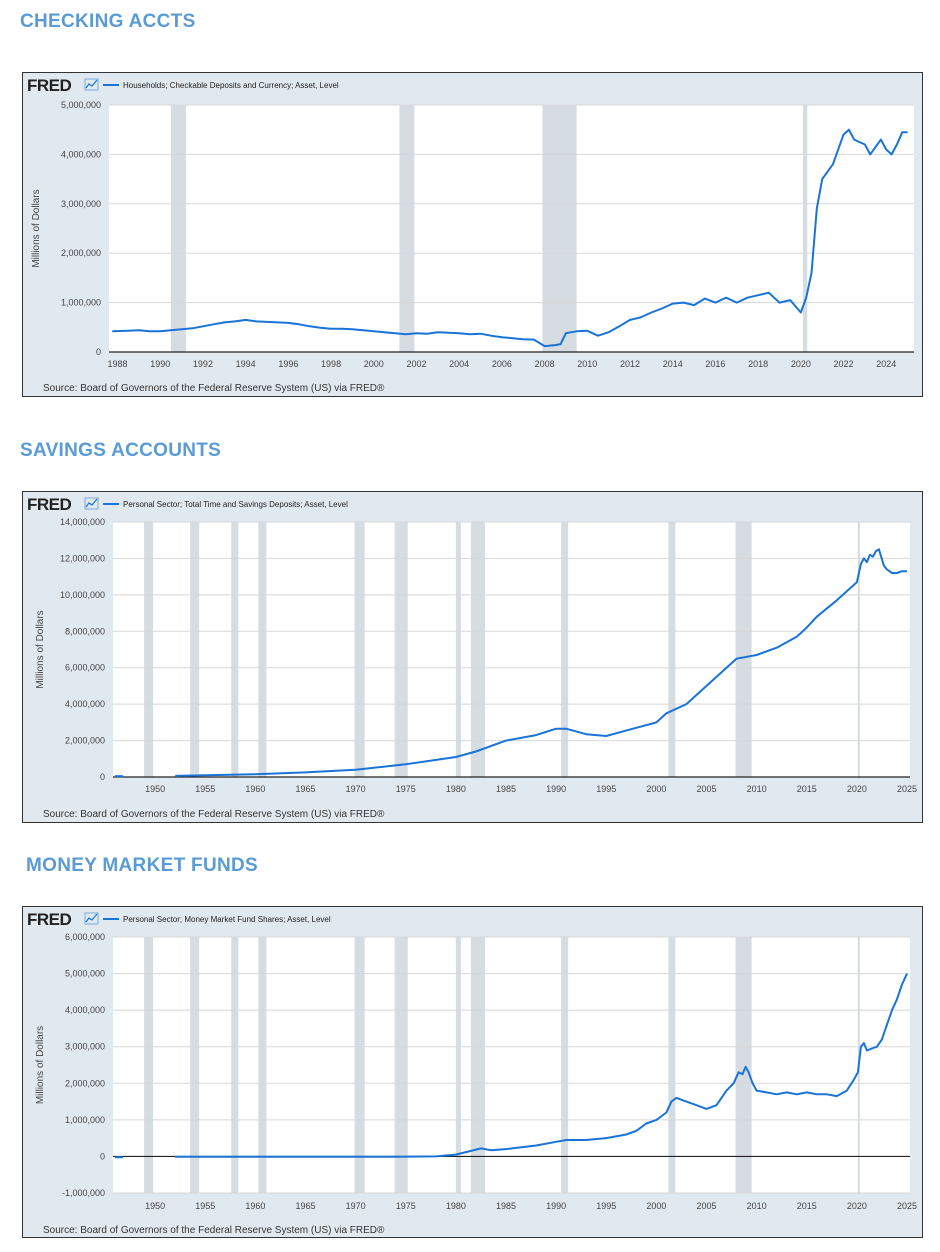 This screenshot has width=940, height=1252. I want to click on x-tick-label: 1998, so click(331, 364).